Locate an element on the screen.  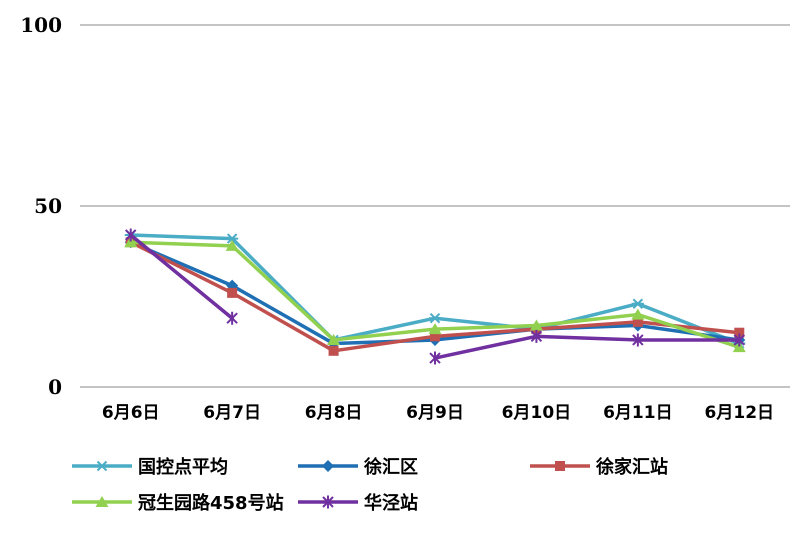
legend-item: 徐家汇站 is located at coordinates (599, 467).